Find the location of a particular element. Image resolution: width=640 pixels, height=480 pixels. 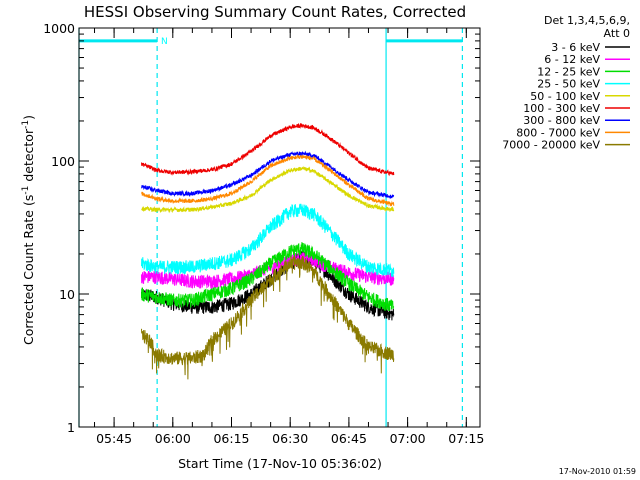

legend-header-line-1: Det 1,3,4,5,6,9, is located at coordinates (587, 20).